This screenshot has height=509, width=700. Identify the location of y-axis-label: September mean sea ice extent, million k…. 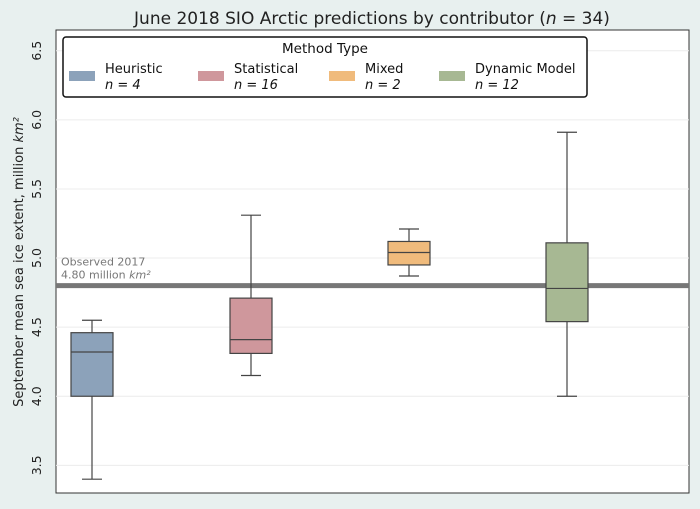
(19, 262).